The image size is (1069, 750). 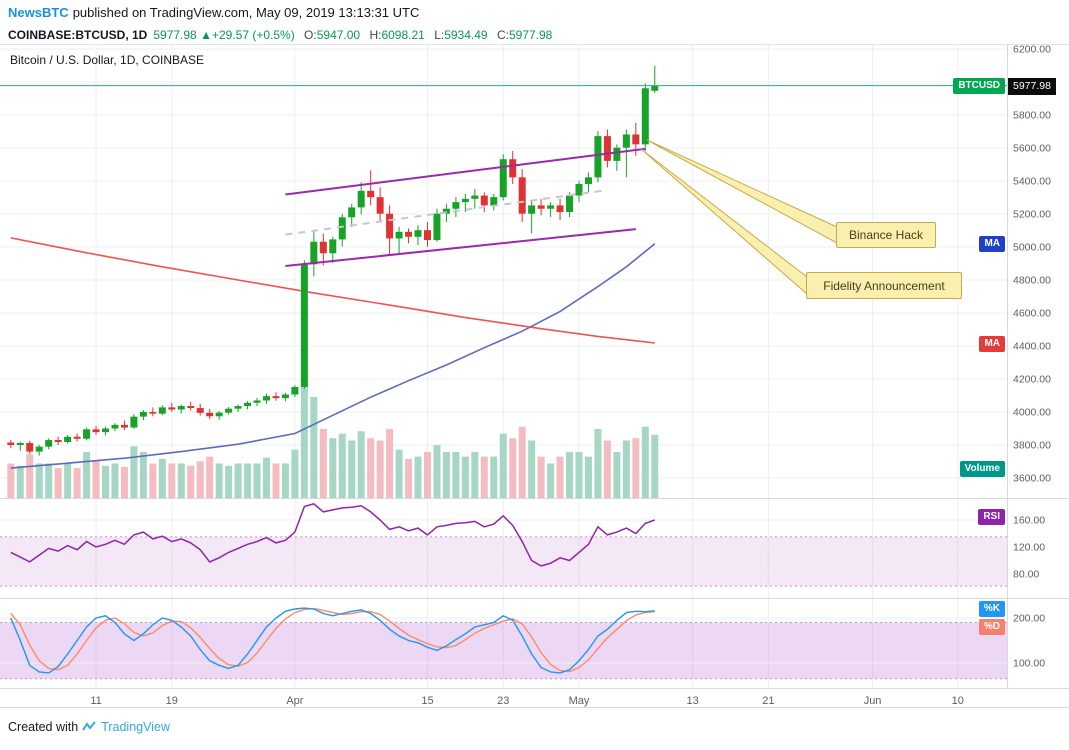 What do you see at coordinates (175, 35) in the screenshot?
I see `last-price: 5977.98` at bounding box center [175, 35].